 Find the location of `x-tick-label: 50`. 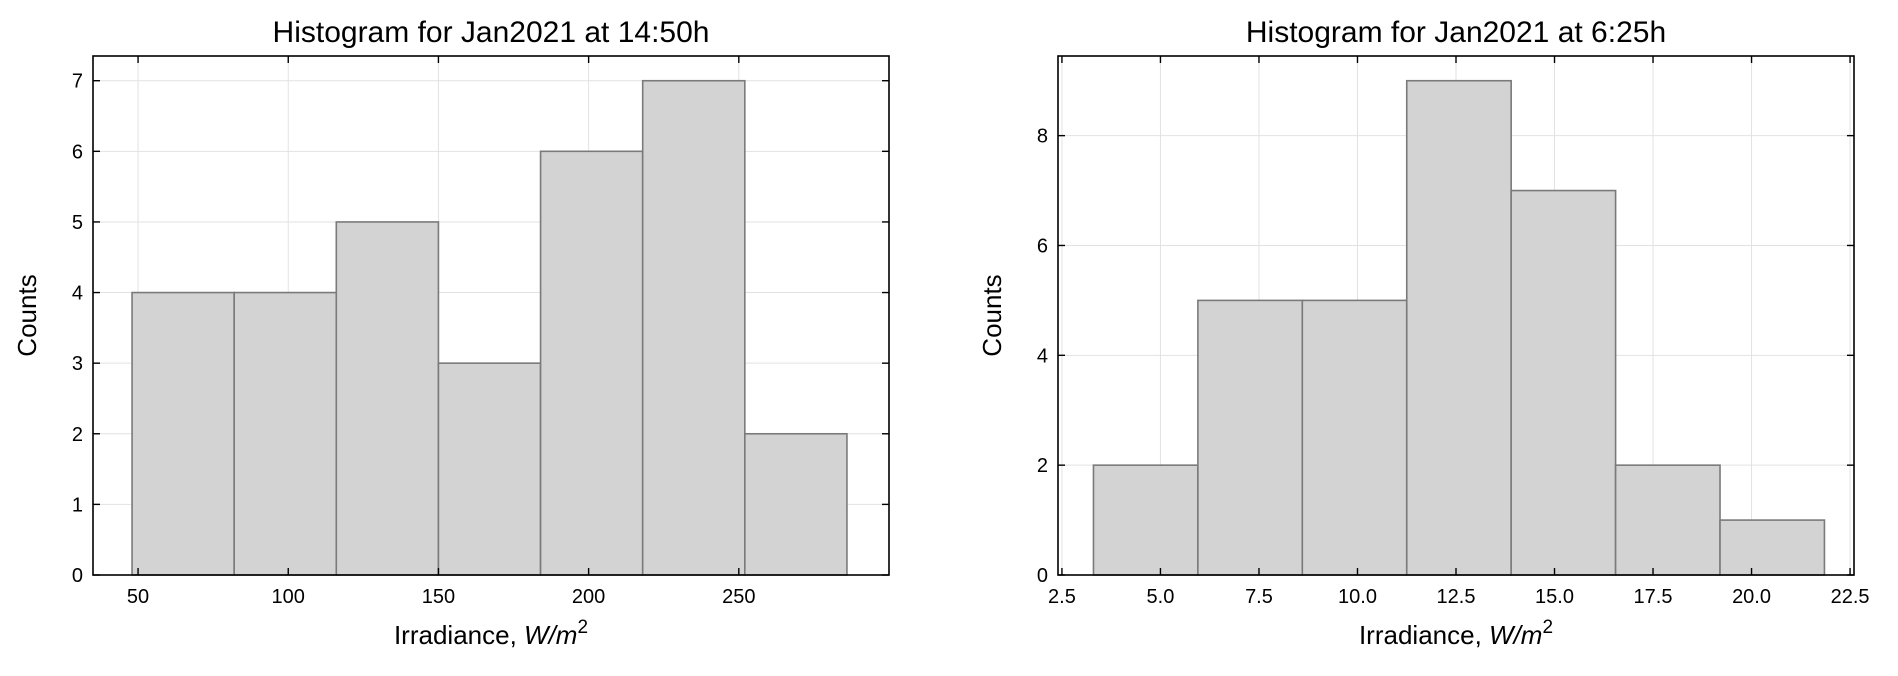

x-tick-label: 50 is located at coordinates (138, 597).